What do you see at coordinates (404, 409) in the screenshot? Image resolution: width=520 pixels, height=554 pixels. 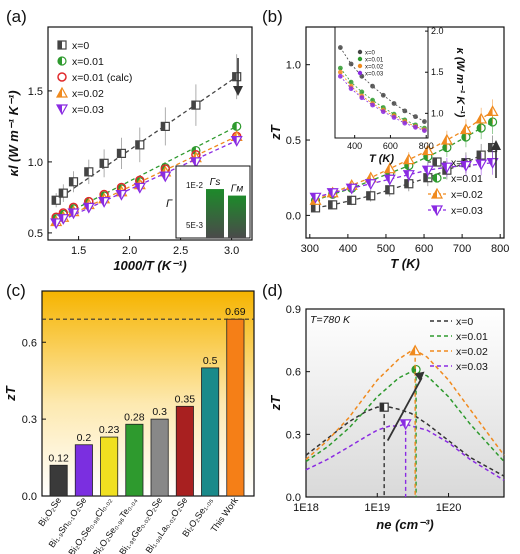 I see `trend-arrow` at bounding box center [404, 409].